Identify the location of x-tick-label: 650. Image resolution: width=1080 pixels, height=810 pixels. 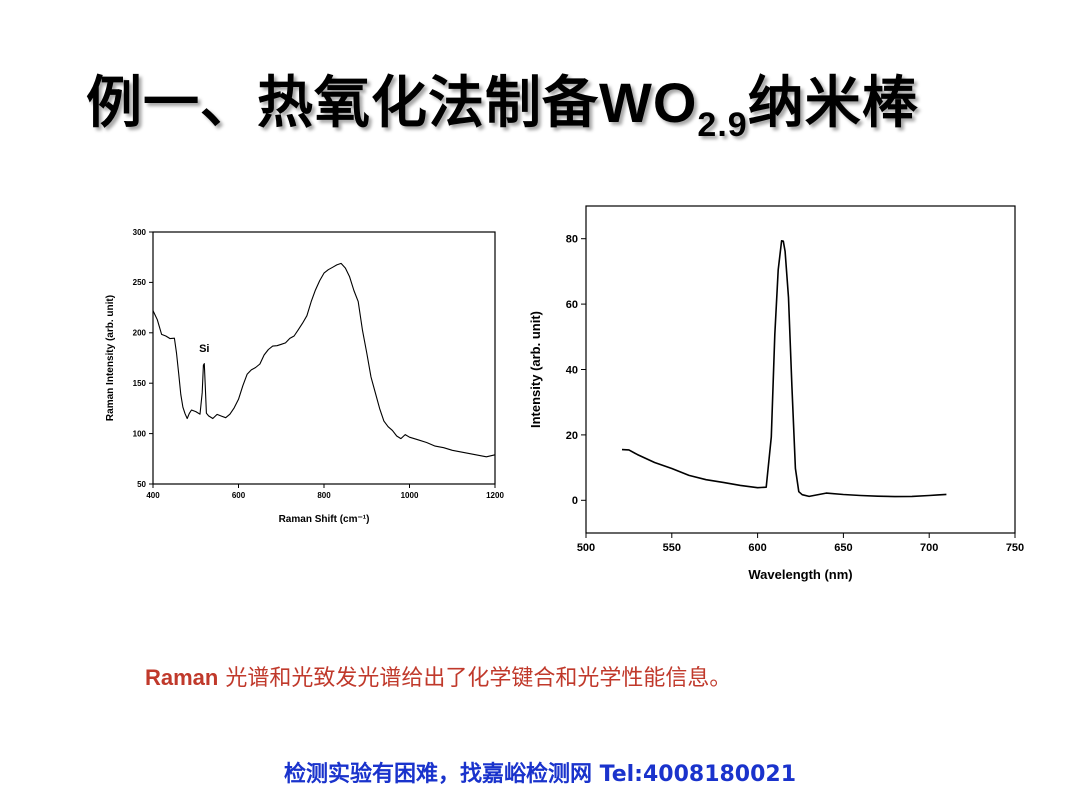
(843, 548).